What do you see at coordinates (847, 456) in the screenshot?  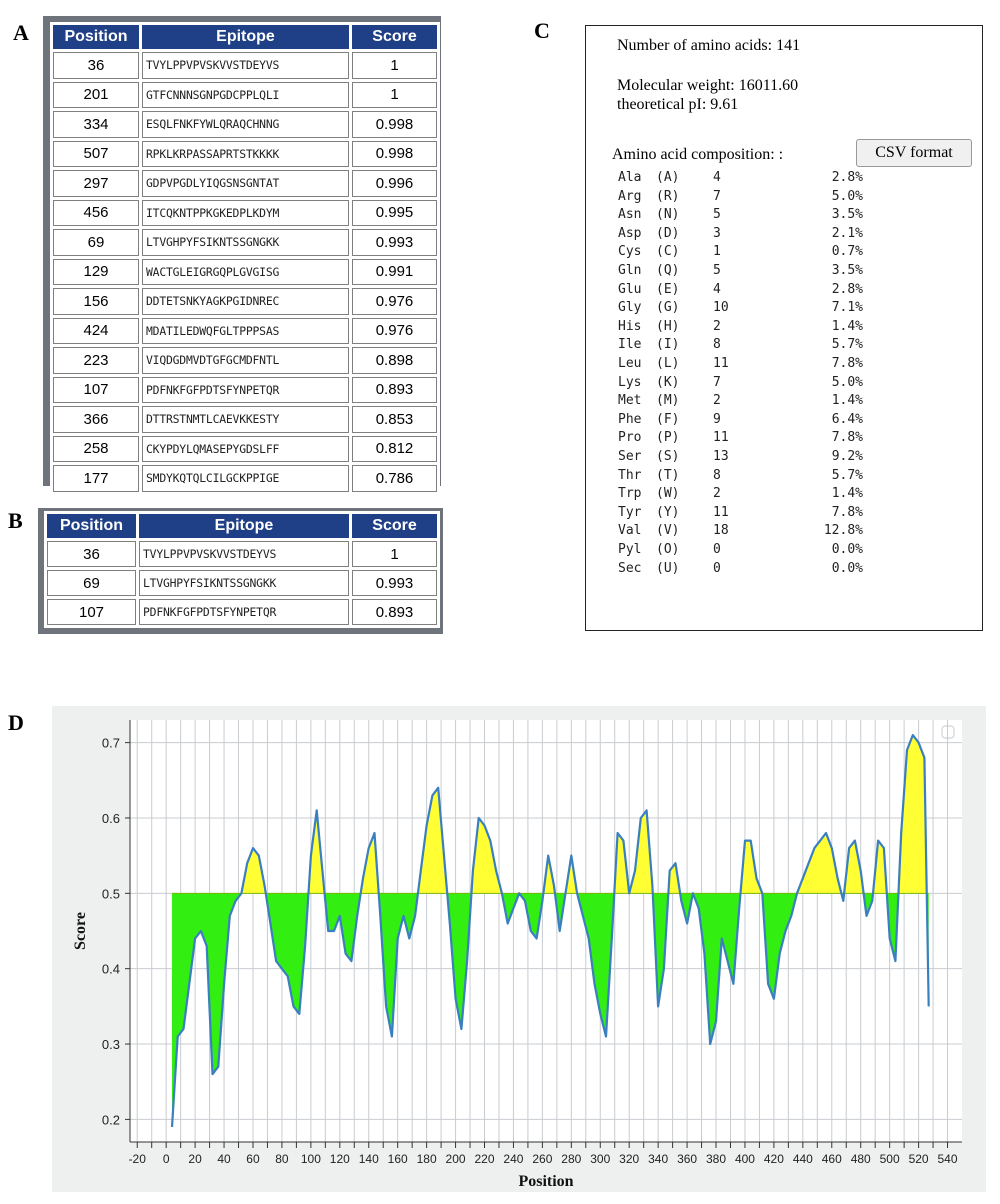 I see `amino-acid-pct: 9.2%` at bounding box center [847, 456].